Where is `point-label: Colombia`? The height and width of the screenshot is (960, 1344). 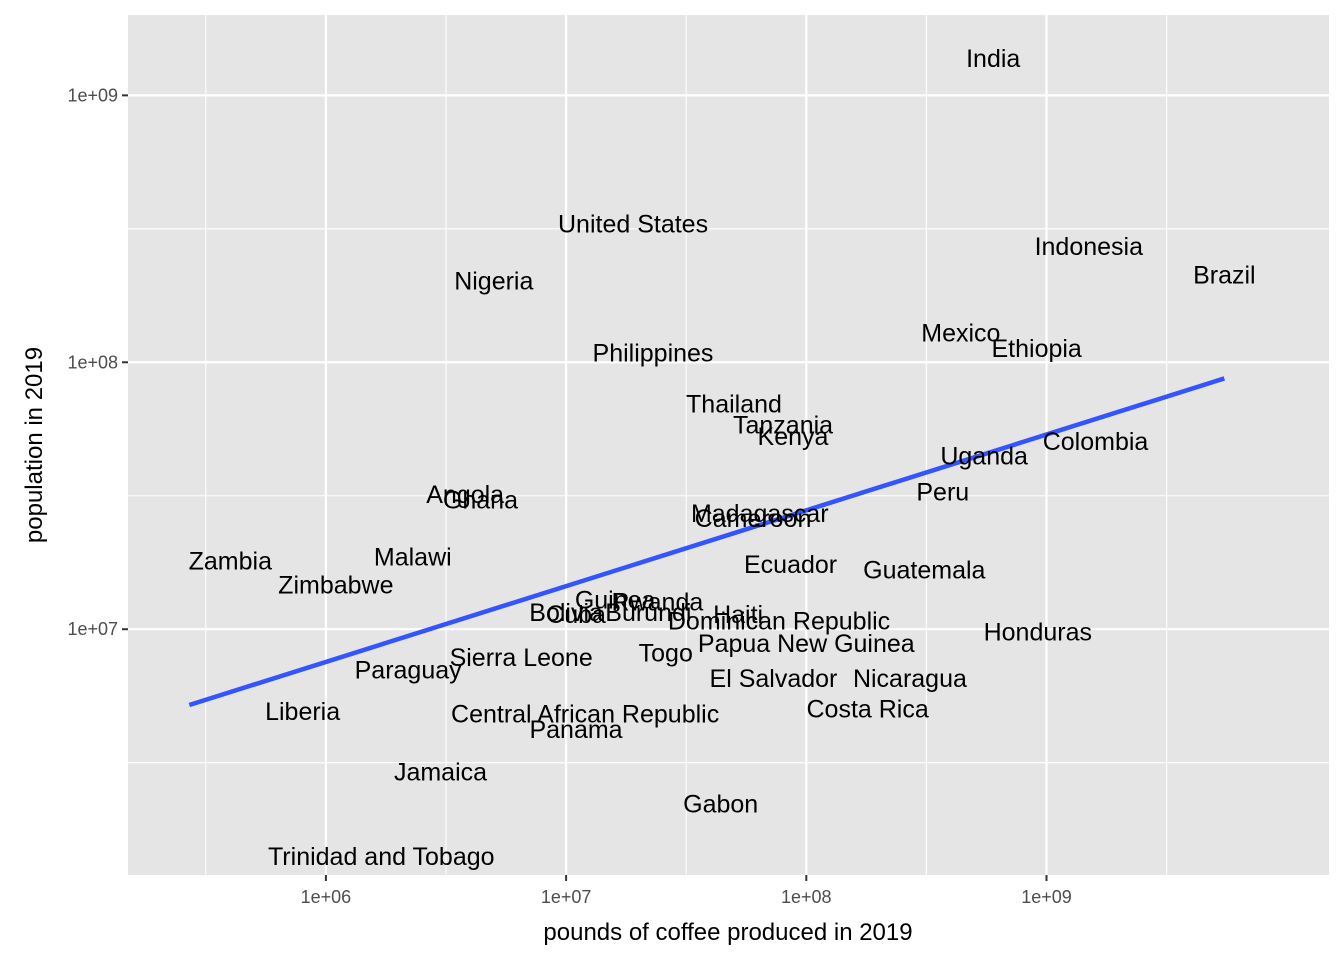 point-label: Colombia is located at coordinates (1096, 442).